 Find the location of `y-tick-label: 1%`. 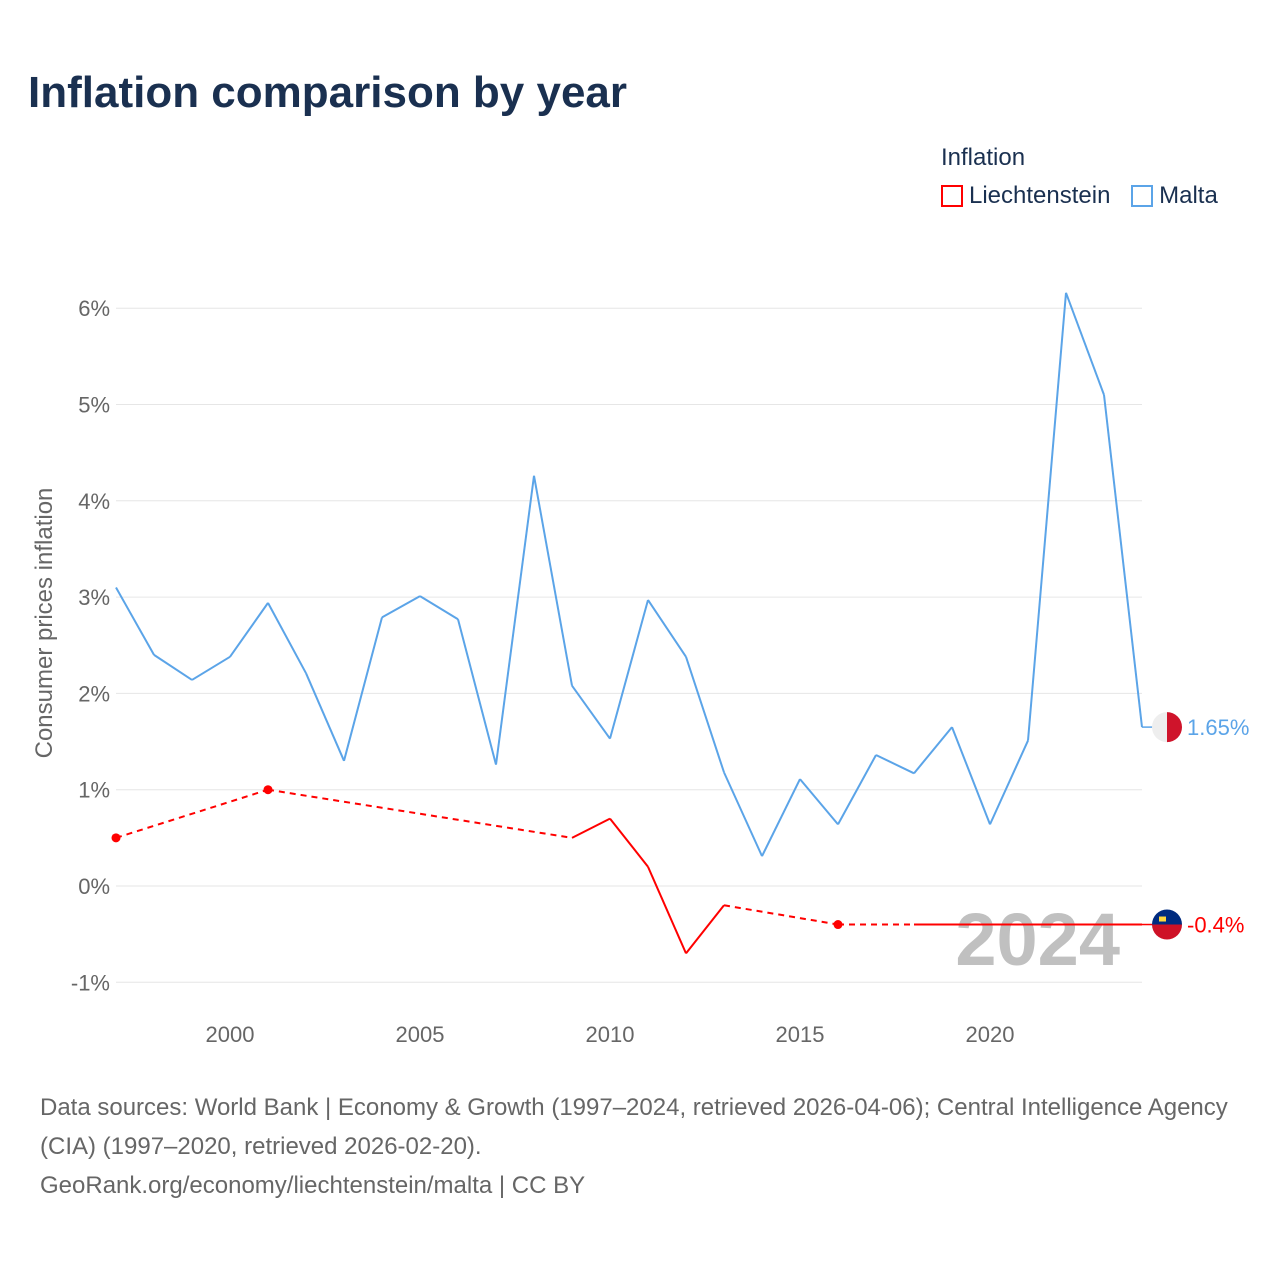

y-tick-label: 1% is located at coordinates (94, 790).